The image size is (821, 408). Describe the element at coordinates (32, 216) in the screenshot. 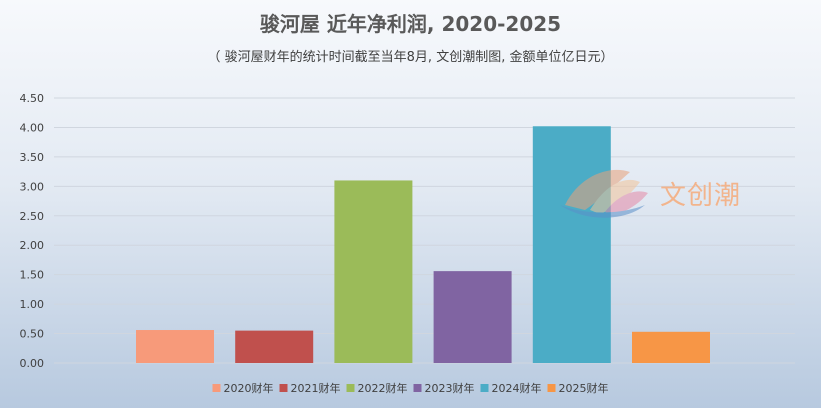

I see `y-tick-label: 2.50` at that location.